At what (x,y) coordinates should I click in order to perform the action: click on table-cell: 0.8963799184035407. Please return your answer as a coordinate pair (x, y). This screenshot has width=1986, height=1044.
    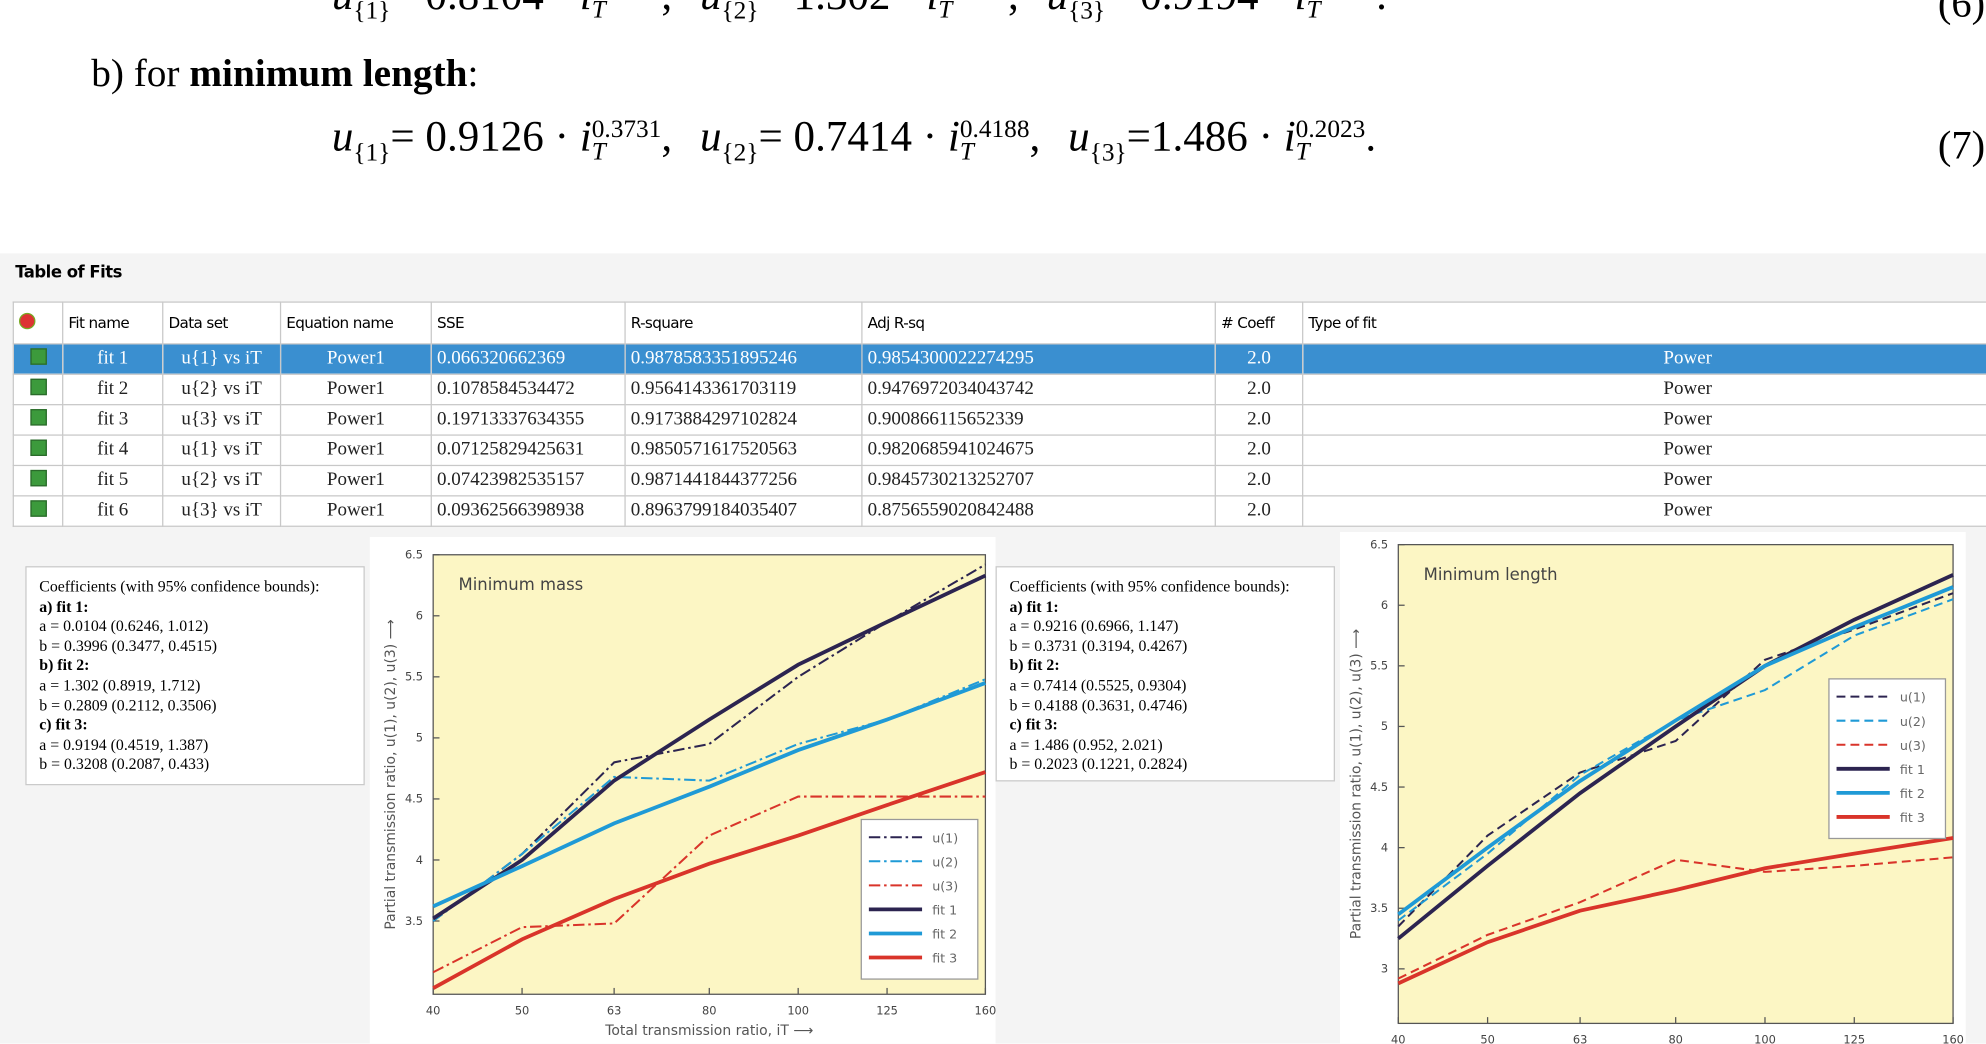
    Looking at the image, I should click on (743, 511).